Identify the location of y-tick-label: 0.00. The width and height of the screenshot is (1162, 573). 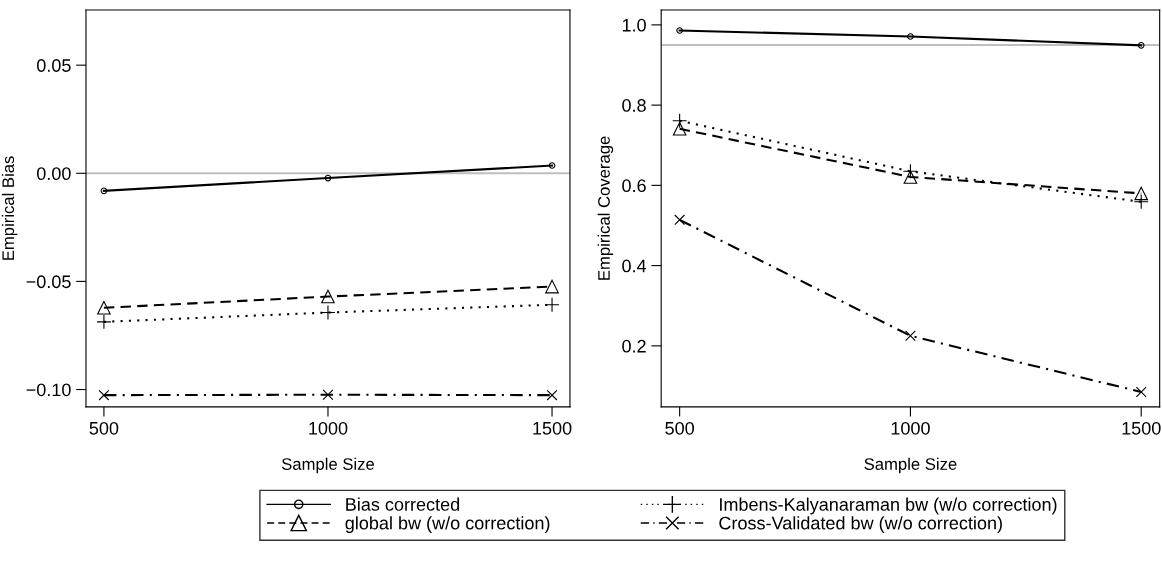
(53, 174).